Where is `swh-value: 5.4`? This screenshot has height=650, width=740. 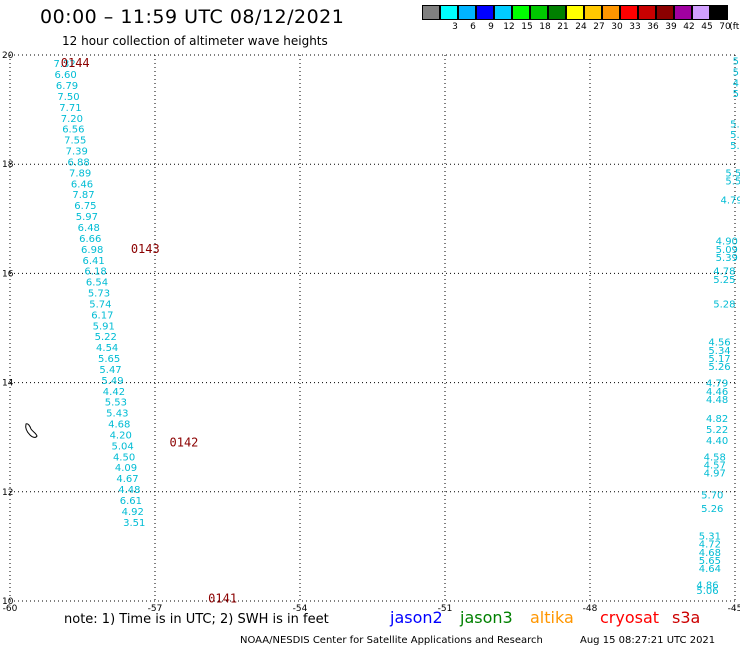
swh-value: 5.4 is located at coordinates (735, 124).